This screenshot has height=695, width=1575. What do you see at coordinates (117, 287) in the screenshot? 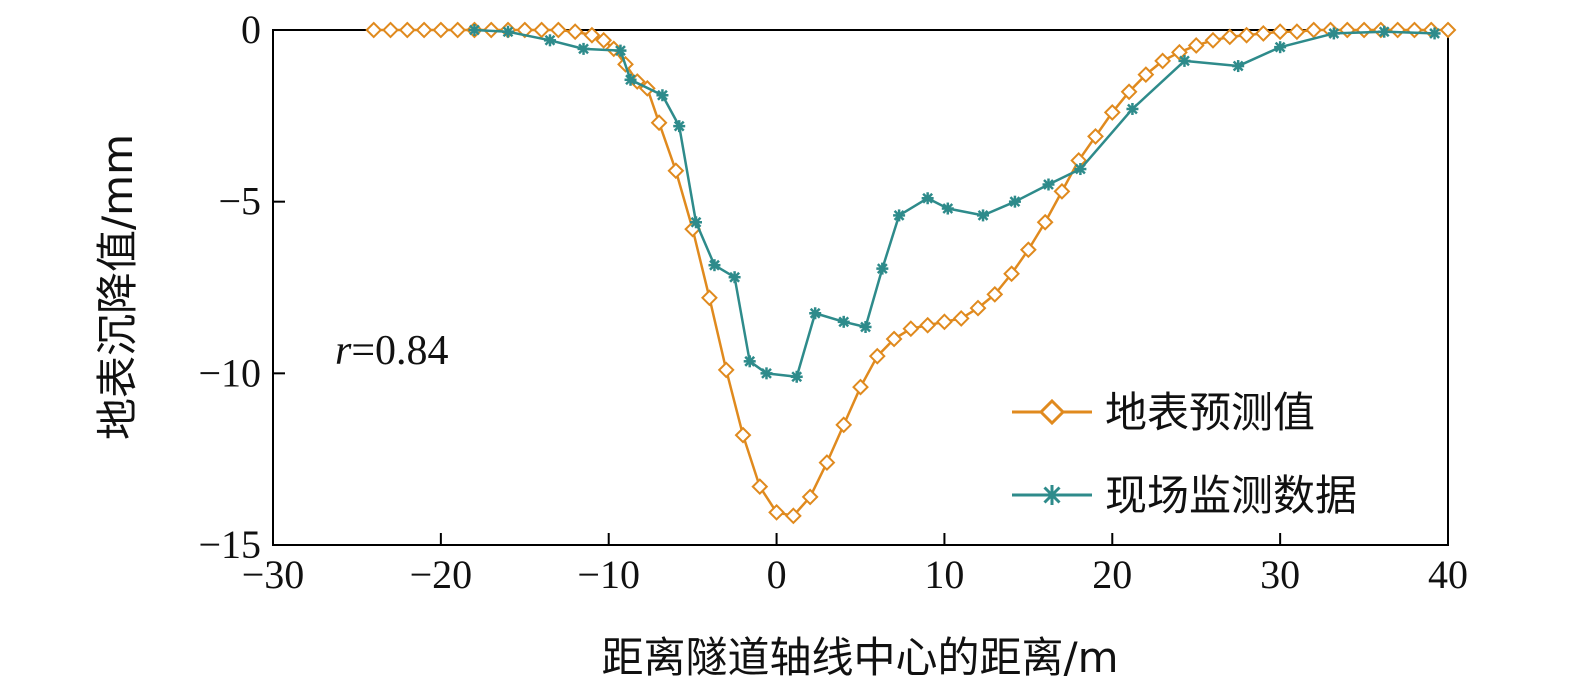
I see `y-axis-title: 地表沉降值/mm` at bounding box center [117, 287].